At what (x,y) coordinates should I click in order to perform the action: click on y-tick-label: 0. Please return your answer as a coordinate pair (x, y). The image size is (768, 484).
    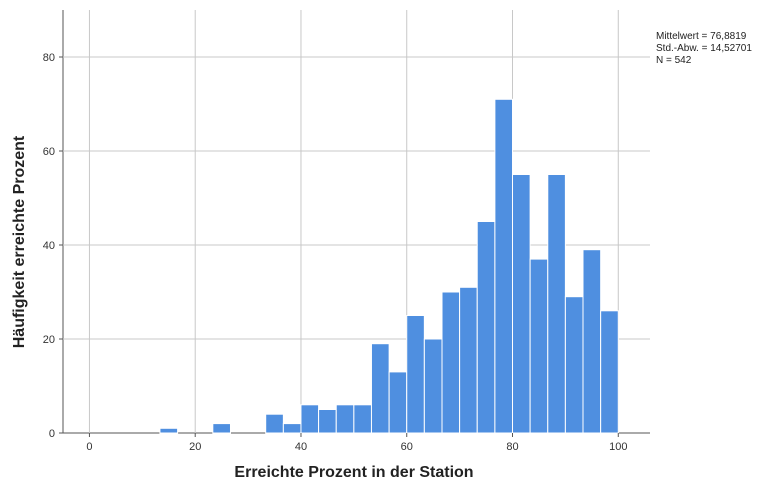
    Looking at the image, I should click on (52, 434).